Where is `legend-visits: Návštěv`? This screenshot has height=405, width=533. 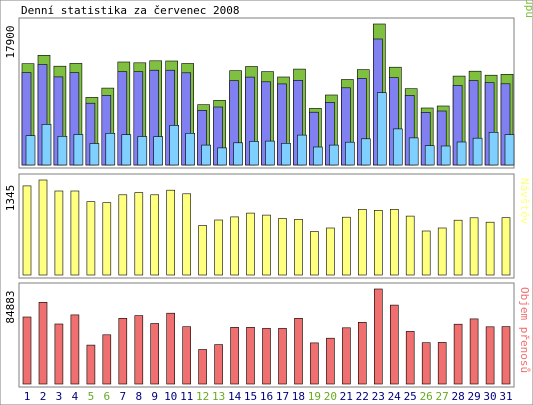 legend-visits: Návštěv is located at coordinates (524, 201).